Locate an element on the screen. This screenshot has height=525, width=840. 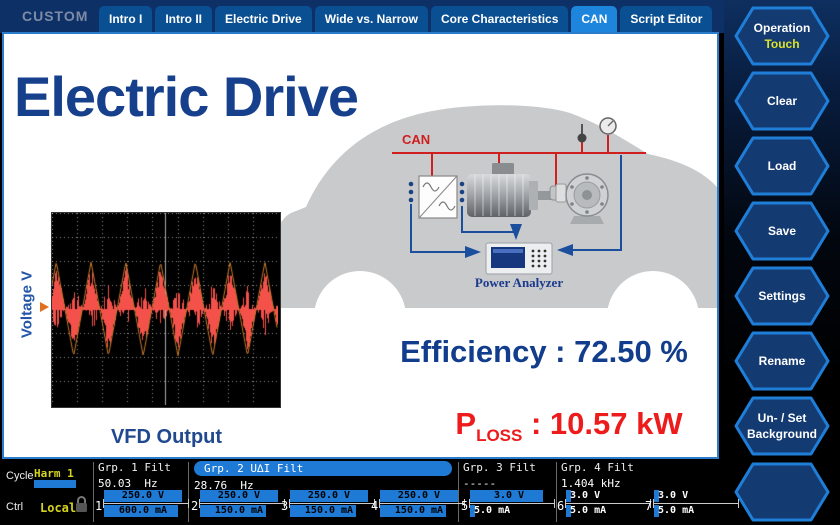
sidebar-button: Rename is located at coordinates (782, 361).